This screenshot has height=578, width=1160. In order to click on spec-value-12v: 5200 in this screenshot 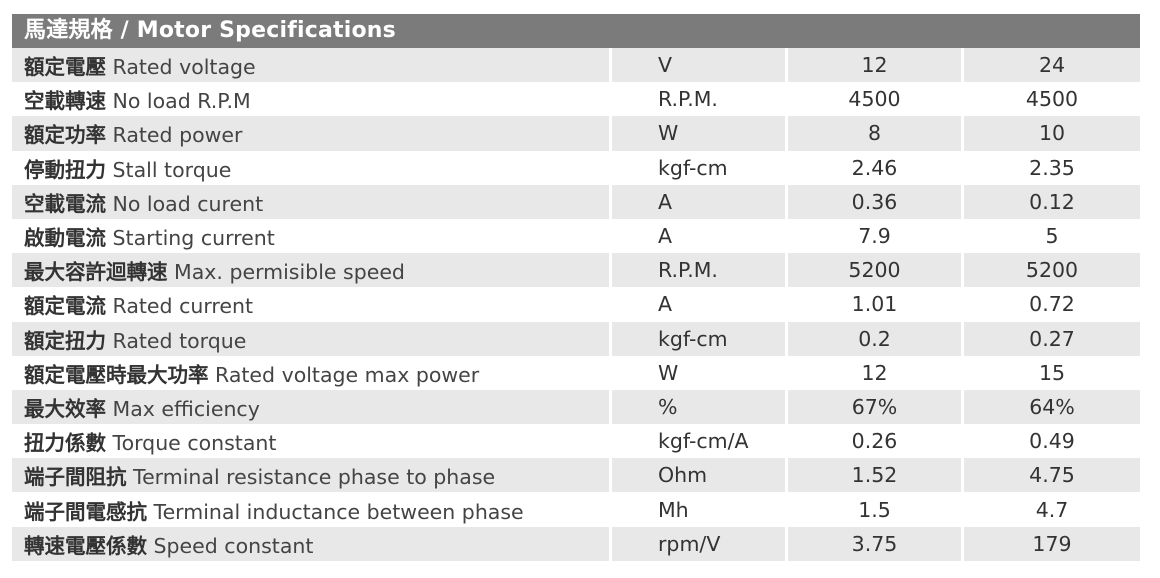, I will do `click(876, 270)`.